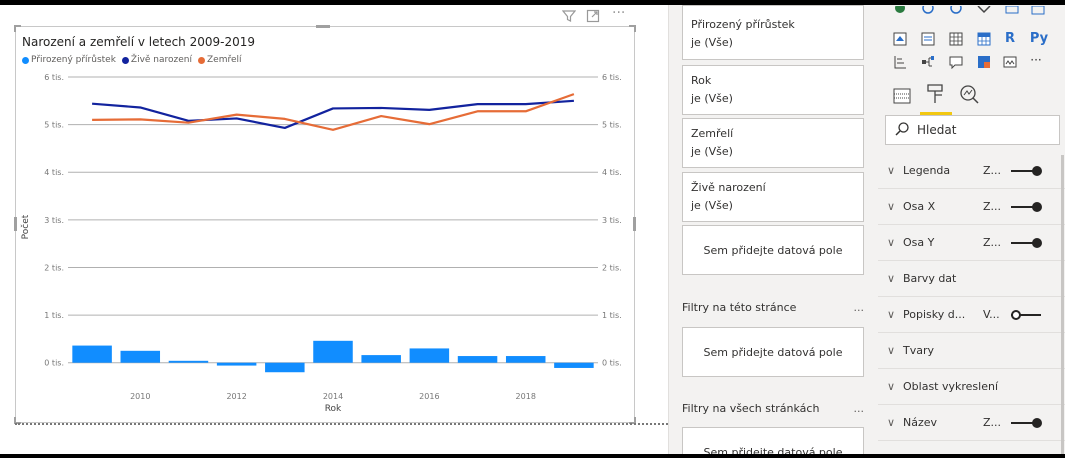  Describe the element at coordinates (984, 62) in the screenshot. I see `smart-narrative-icon` at that location.